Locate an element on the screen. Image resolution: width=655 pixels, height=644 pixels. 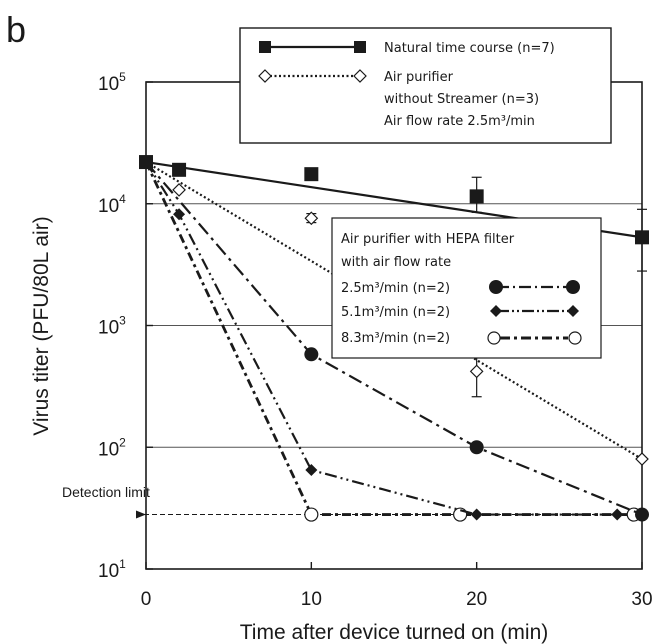
legend-mid-title: Air purifier with HEPA filter is located at coordinates (428, 239).